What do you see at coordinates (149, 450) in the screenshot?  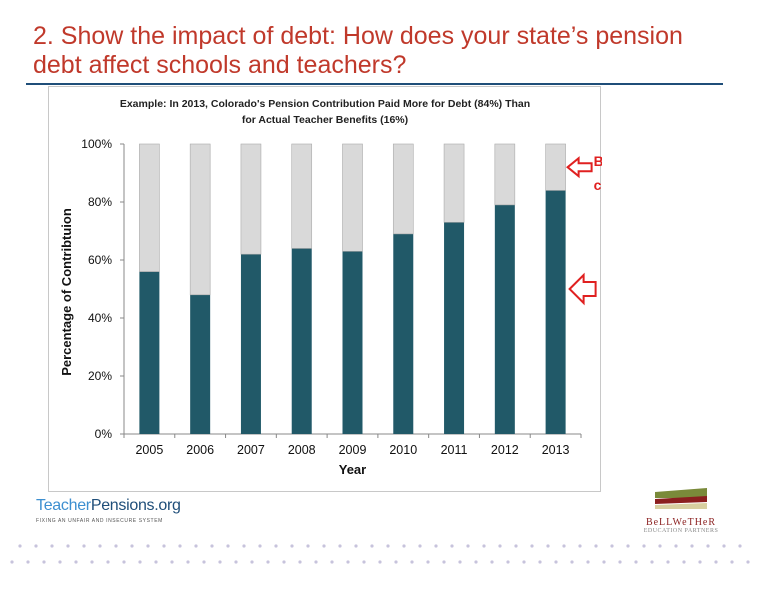 I see `x-tick-label: 2005` at bounding box center [149, 450].